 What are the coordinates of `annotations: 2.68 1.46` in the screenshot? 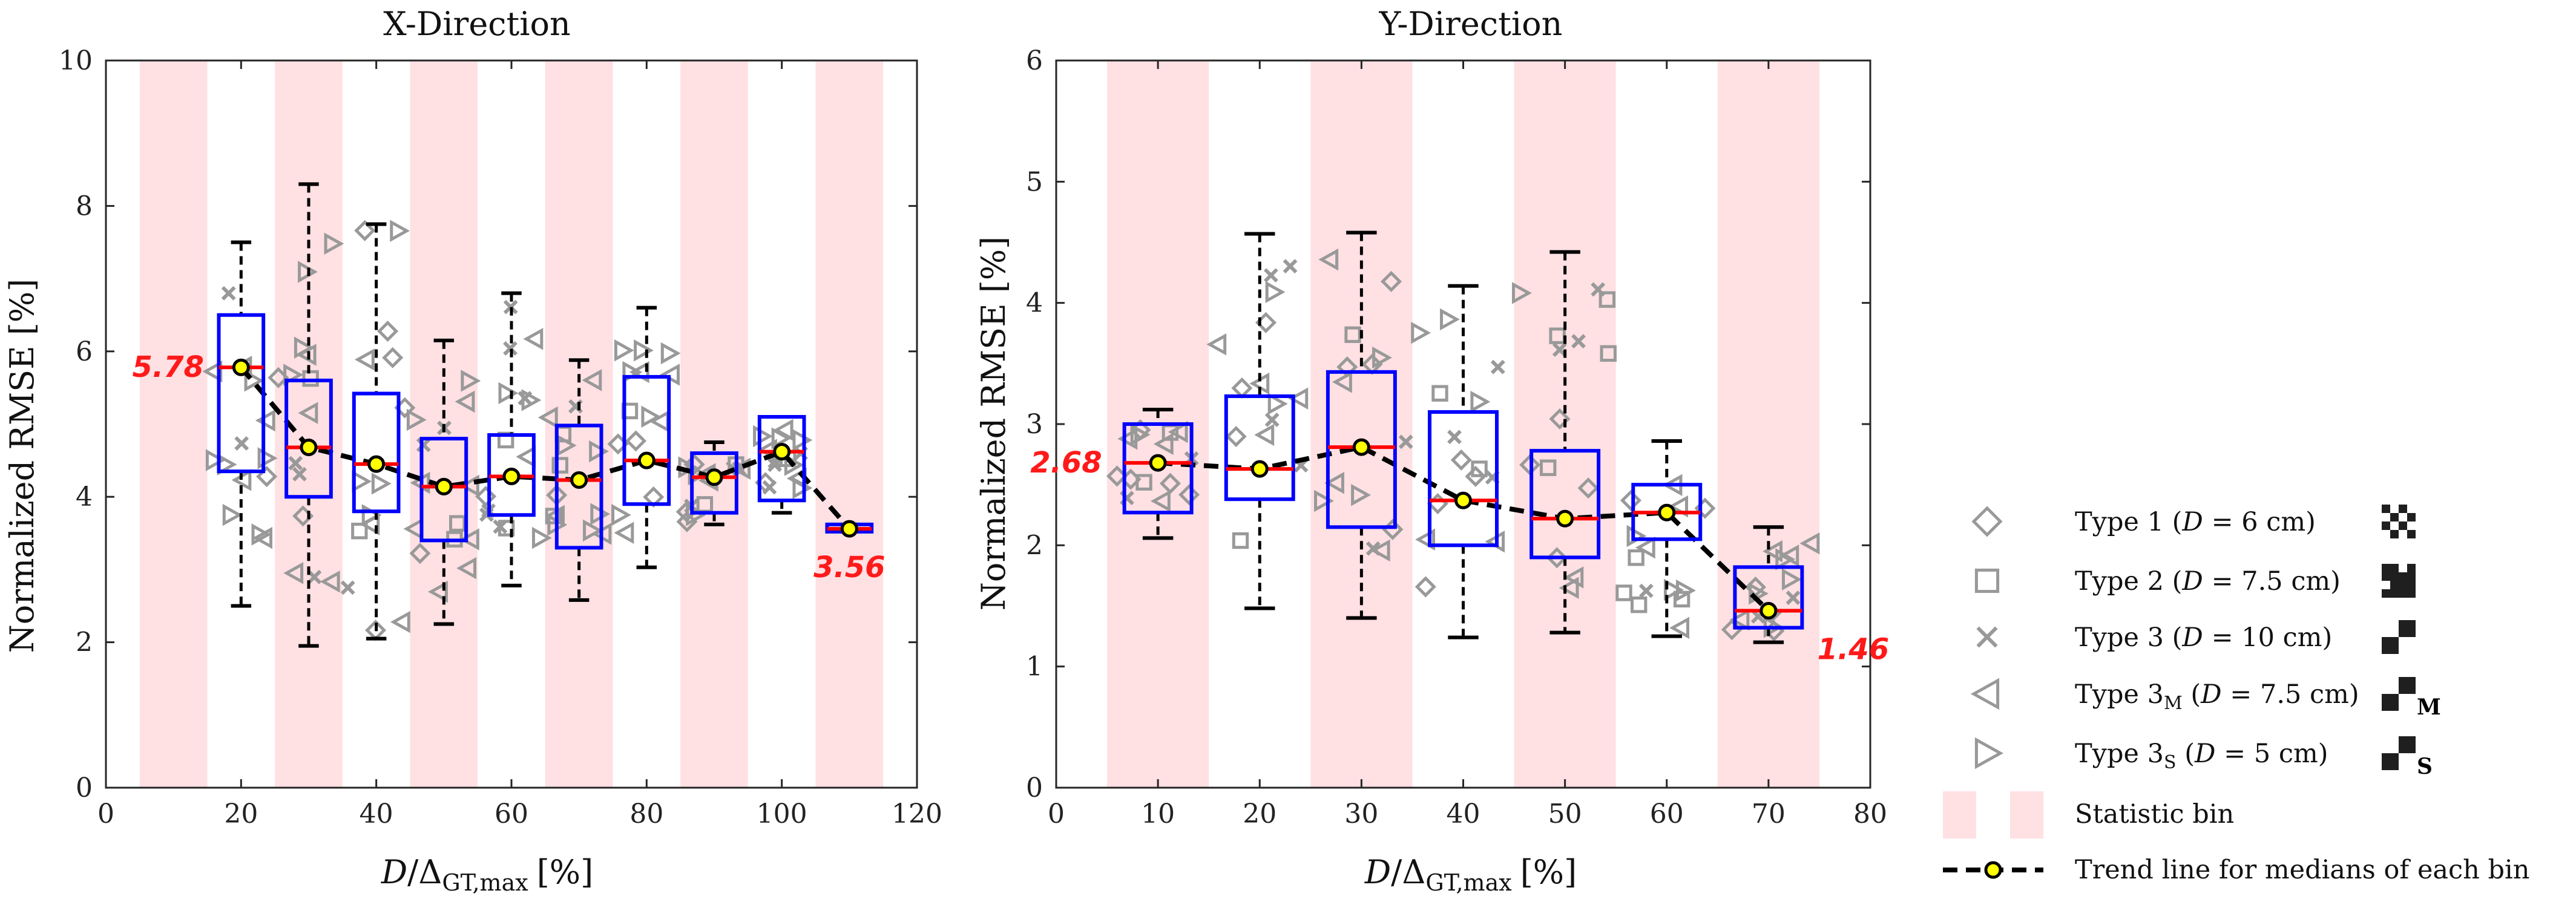 It's located at (1459, 556).